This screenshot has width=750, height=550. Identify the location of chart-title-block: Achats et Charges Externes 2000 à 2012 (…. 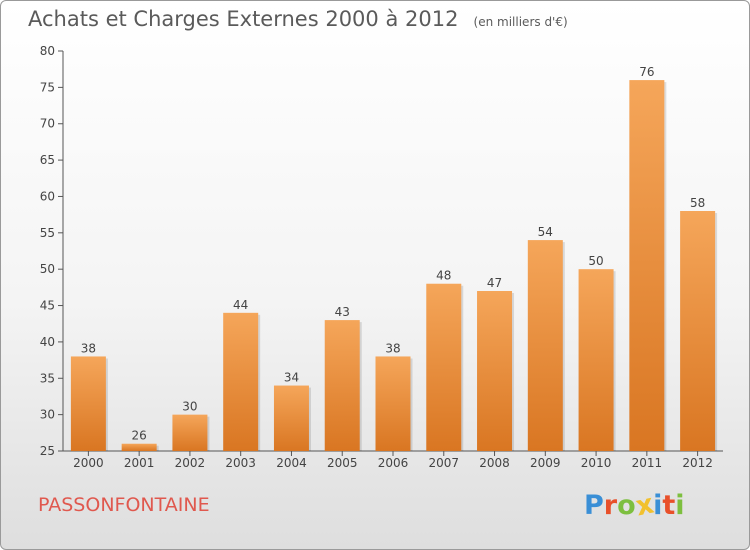
(298, 19).